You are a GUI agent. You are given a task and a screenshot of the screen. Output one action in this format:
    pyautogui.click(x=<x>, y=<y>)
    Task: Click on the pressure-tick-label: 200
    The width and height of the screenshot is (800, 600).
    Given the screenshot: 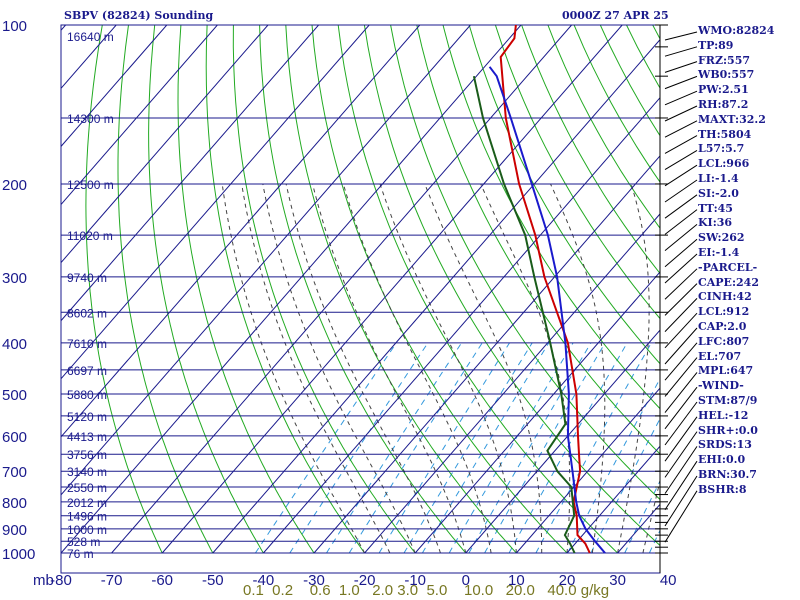 What is the action you would take?
    pyautogui.click(x=14, y=185)
    